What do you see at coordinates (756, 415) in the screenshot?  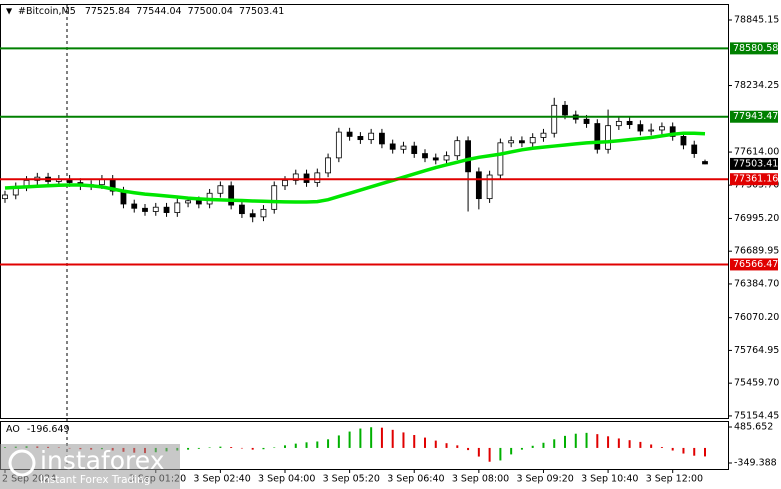 I see `y-tick-label: 75154.45` at bounding box center [756, 415].